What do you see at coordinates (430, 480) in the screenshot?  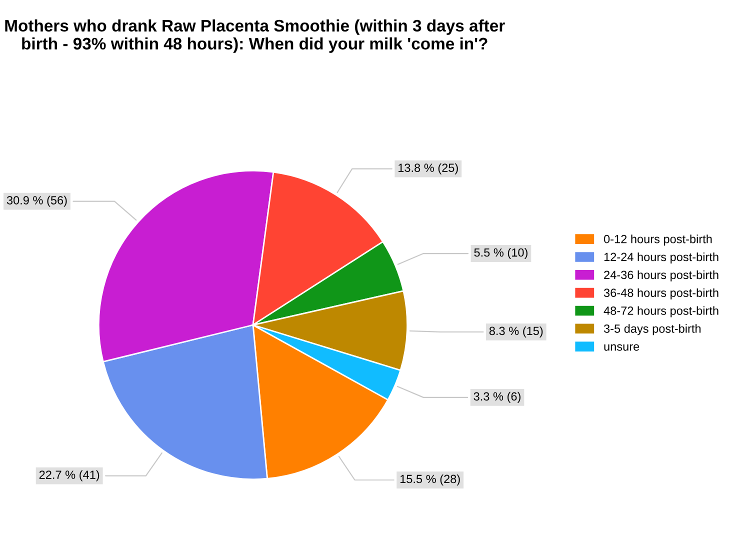 I see `data-label: 15.5 % (28)` at bounding box center [430, 480].